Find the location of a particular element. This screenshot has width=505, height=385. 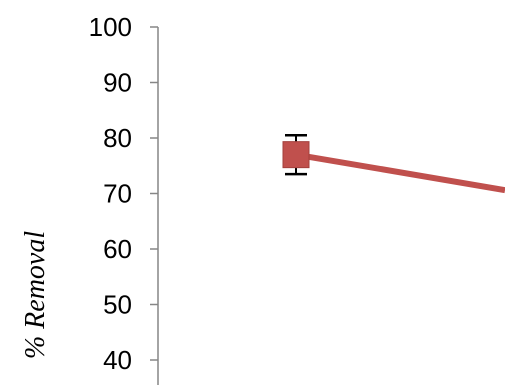

y-axis-title: % Removal is located at coordinates (35, 295).